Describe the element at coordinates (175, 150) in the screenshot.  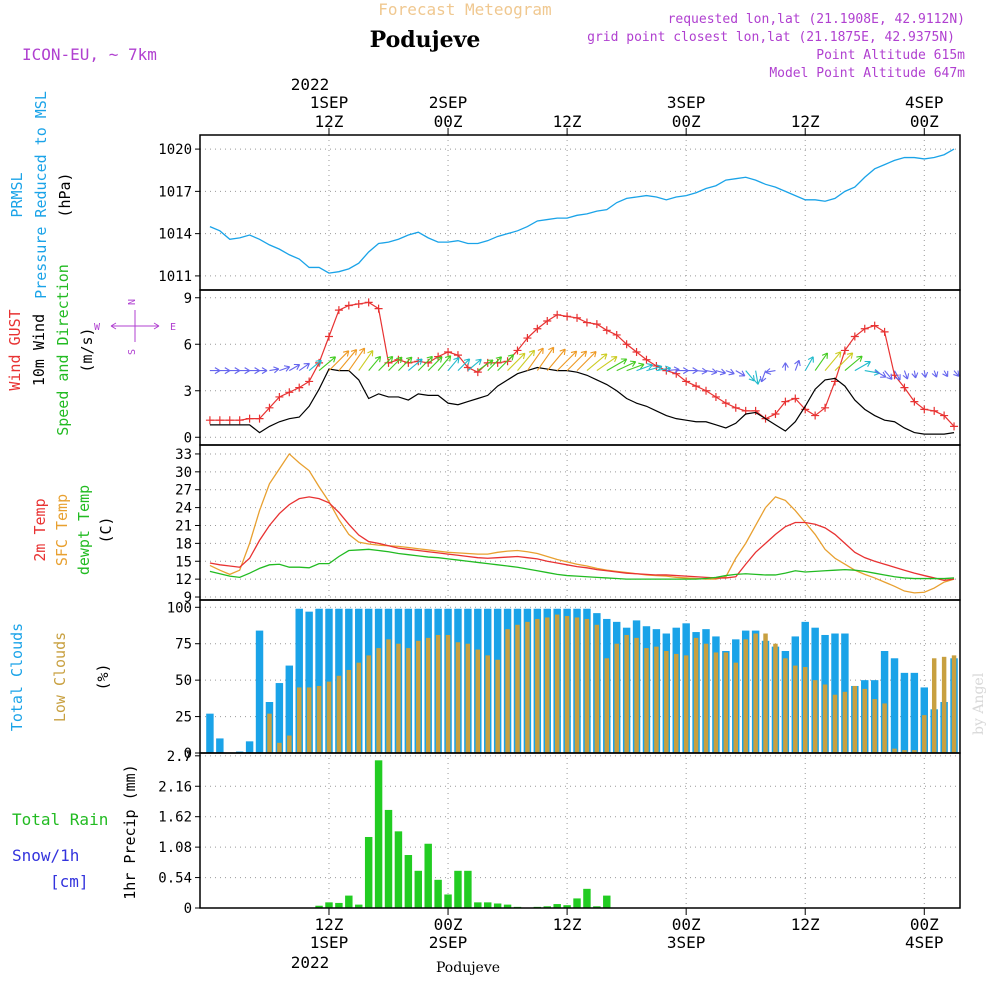
I see `y-tick-label: 1020` at that location.